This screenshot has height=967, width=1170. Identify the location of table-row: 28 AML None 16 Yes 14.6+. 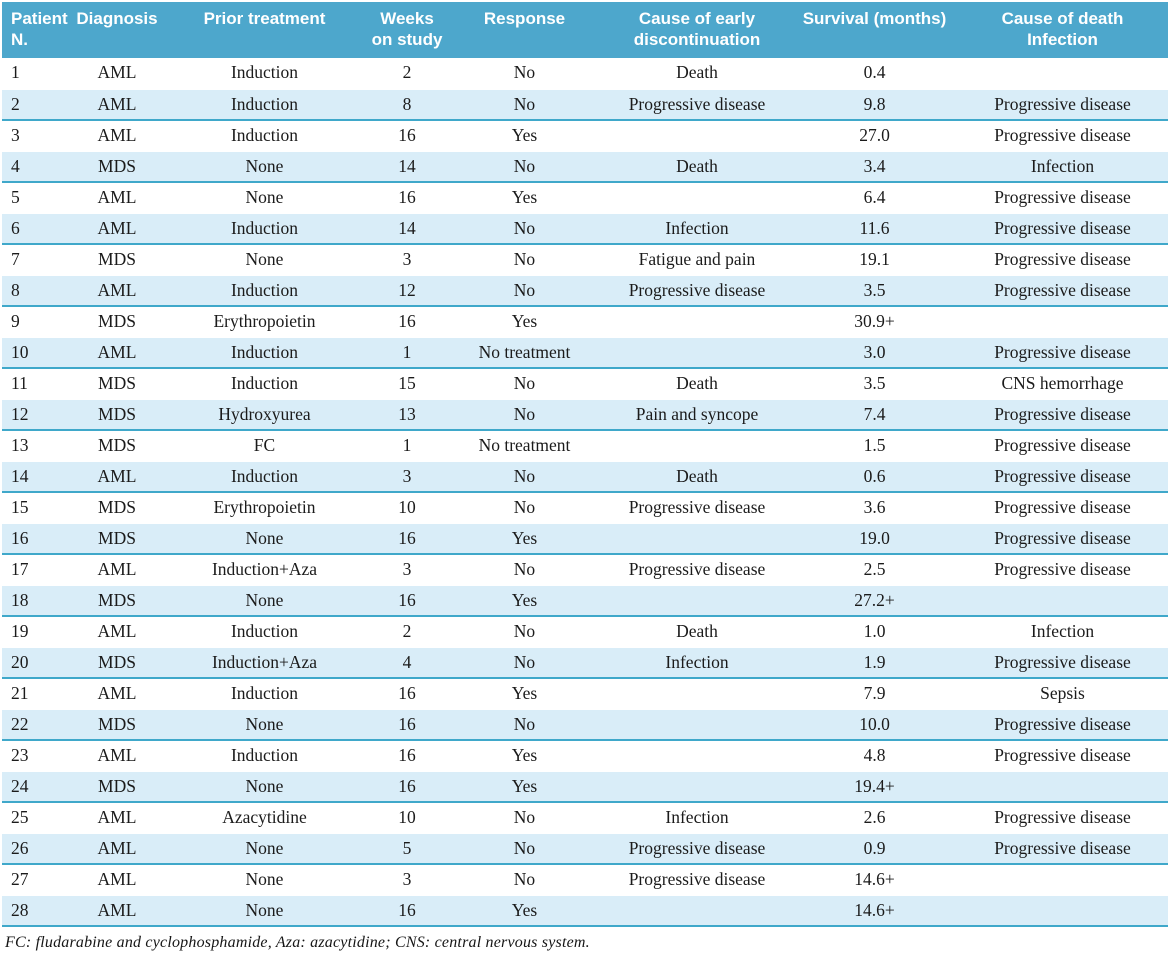
(585, 911).